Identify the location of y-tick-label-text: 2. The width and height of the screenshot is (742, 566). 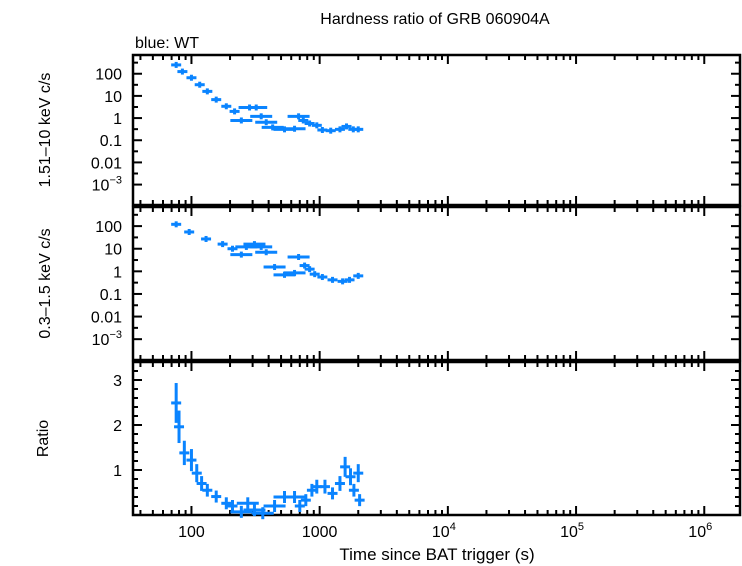
(117, 426).